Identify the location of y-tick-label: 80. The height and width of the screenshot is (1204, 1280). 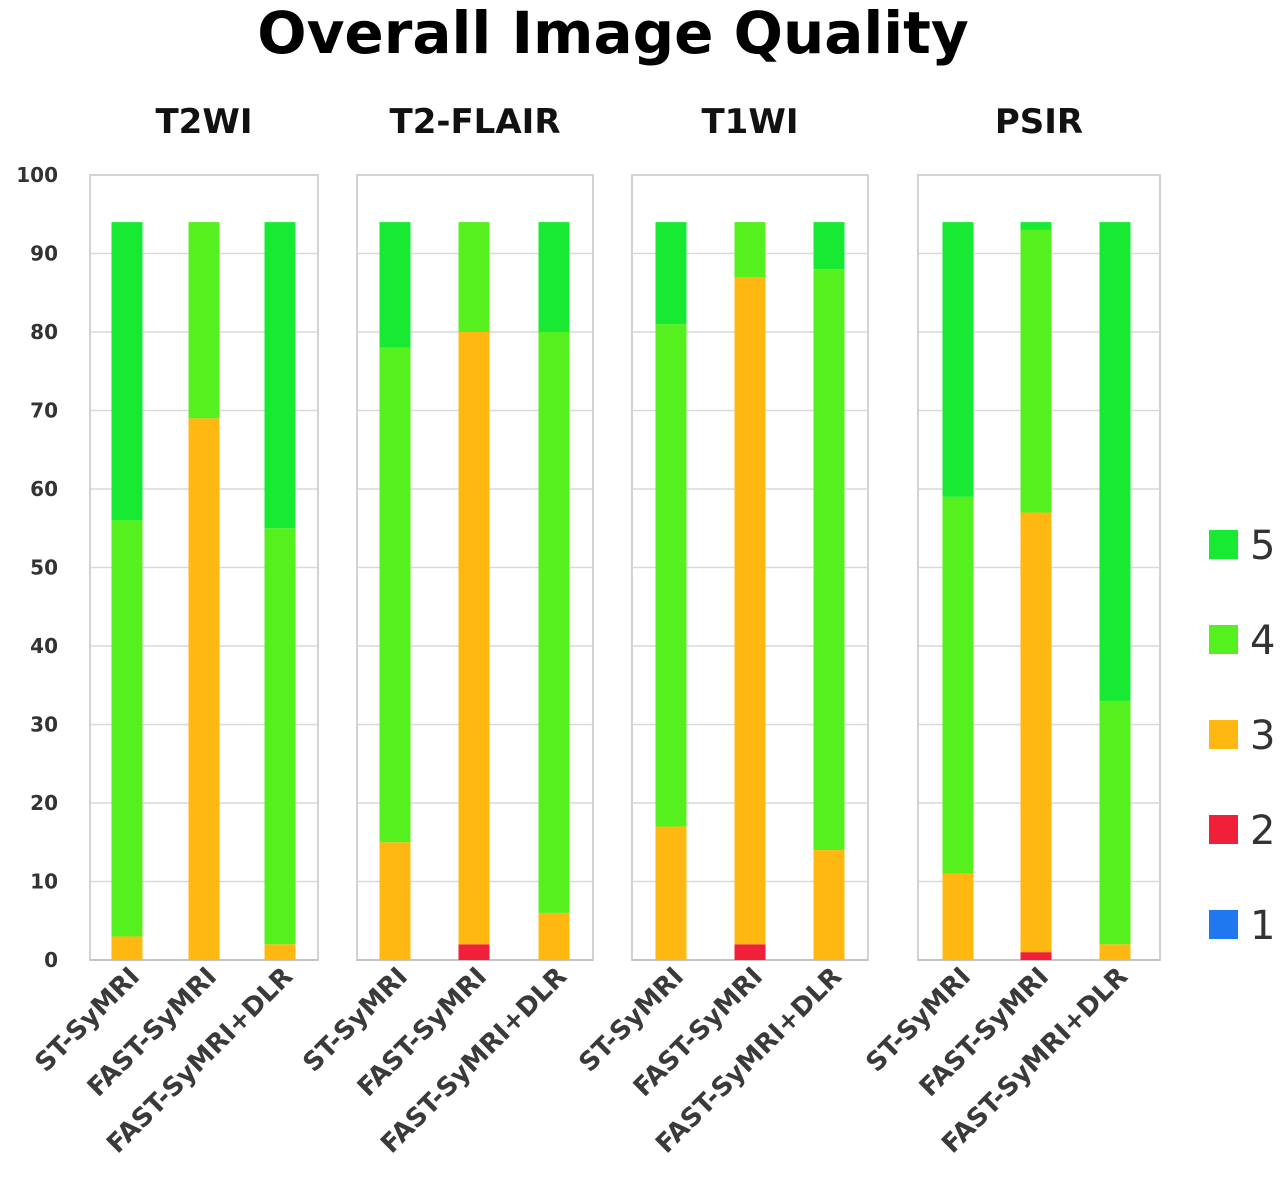
(44, 332).